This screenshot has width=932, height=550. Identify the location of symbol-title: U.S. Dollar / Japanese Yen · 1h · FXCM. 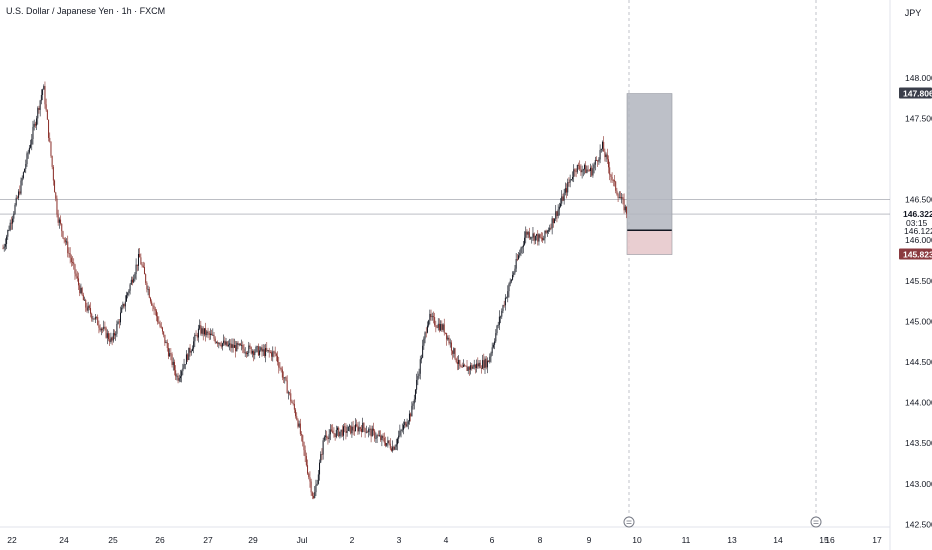
(86, 11).